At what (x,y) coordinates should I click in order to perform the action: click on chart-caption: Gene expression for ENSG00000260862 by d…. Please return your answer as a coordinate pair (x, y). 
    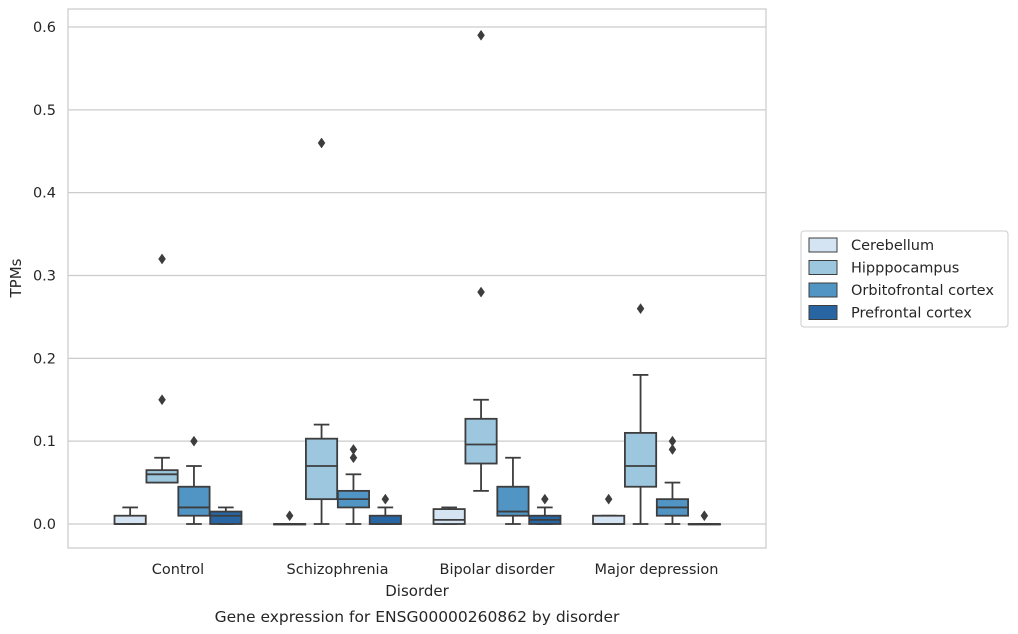
    Looking at the image, I should click on (417, 617).